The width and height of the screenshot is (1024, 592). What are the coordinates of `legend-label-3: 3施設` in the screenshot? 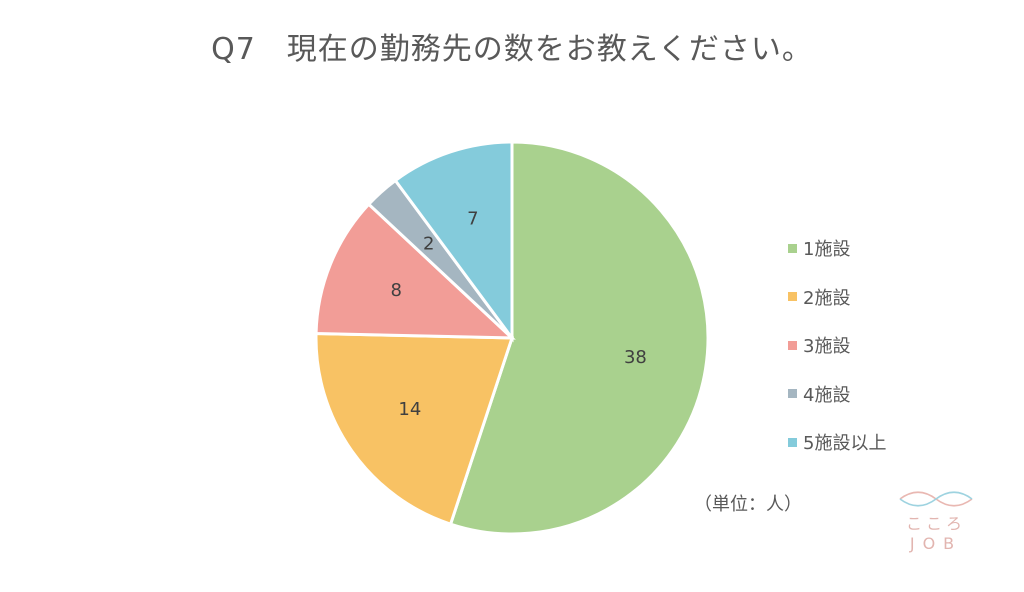 It's located at (827, 346).